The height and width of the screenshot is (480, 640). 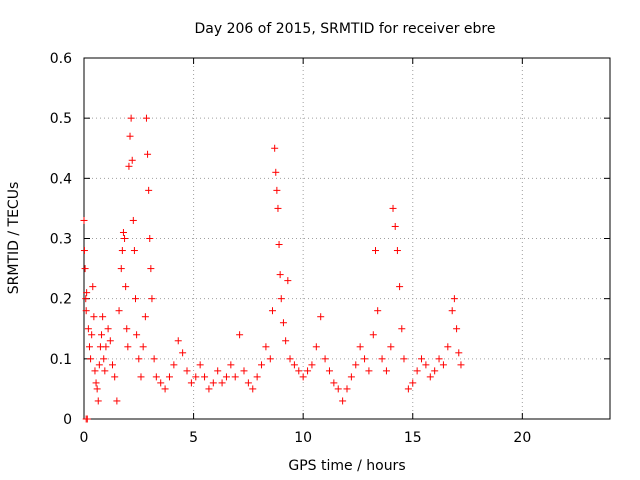 What do you see at coordinates (303, 438) in the screenshot?
I see `x-tick-label: 10` at bounding box center [303, 438].